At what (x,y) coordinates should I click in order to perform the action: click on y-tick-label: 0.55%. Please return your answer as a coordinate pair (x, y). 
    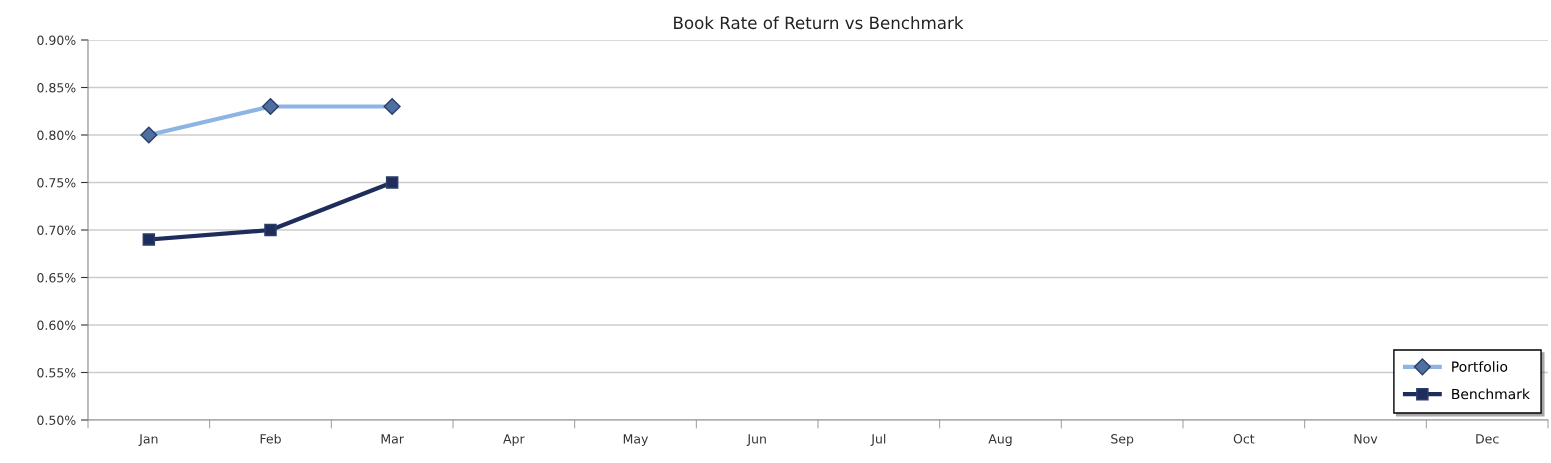
    Looking at the image, I should click on (56, 372).